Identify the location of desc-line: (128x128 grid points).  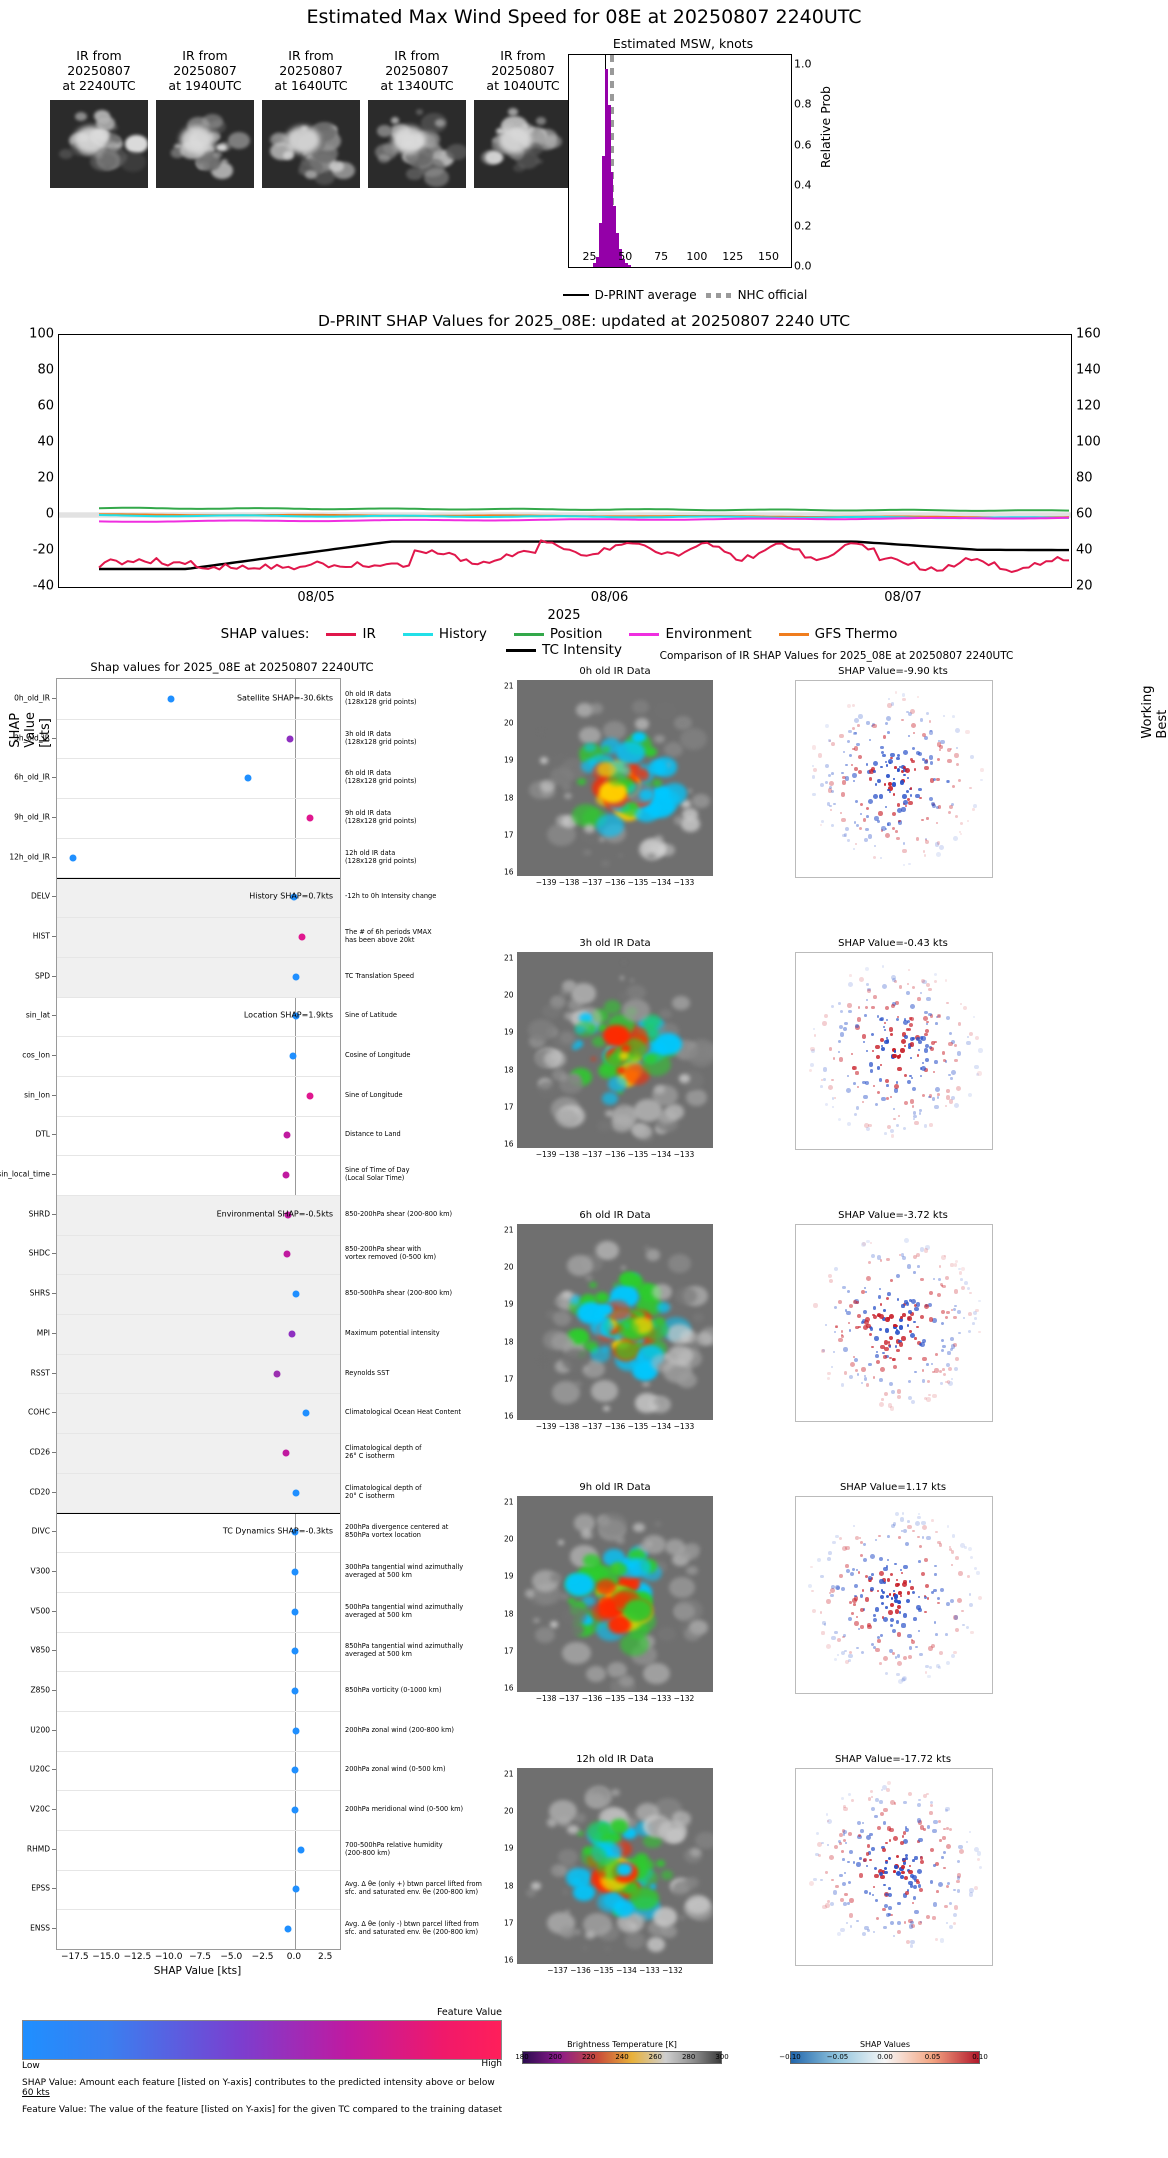
(381, 781).